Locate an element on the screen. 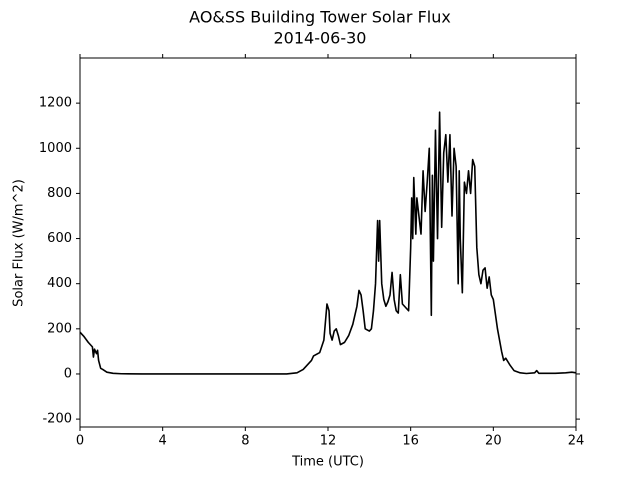  y-tick-label: 200 is located at coordinates (59, 328).